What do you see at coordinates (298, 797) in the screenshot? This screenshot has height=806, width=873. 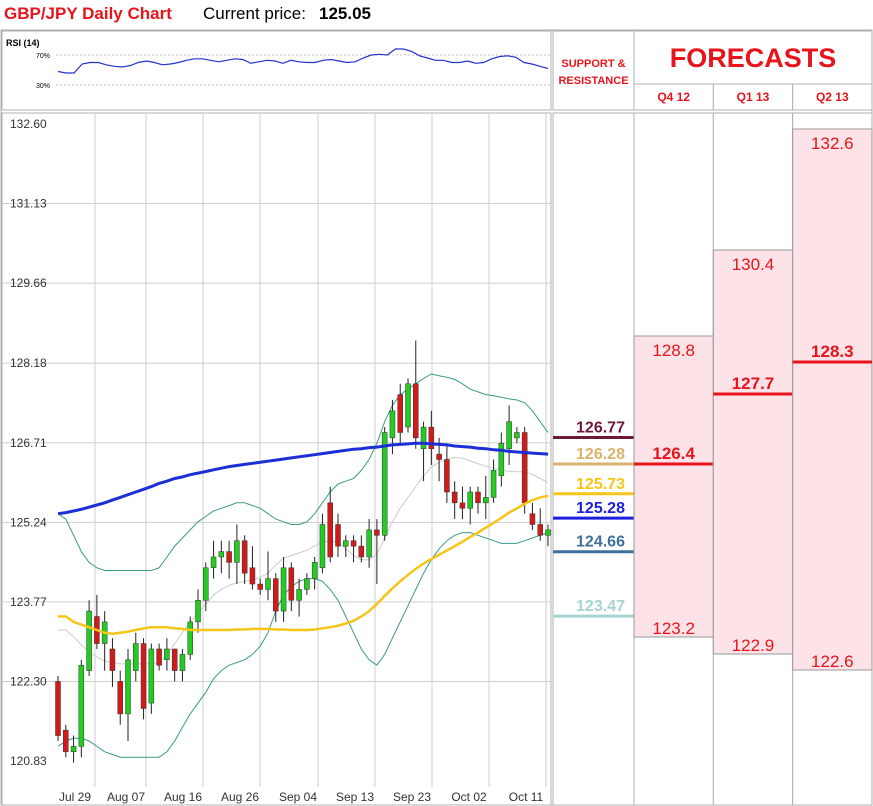 I see `x-tick-label: Sep 04` at bounding box center [298, 797].